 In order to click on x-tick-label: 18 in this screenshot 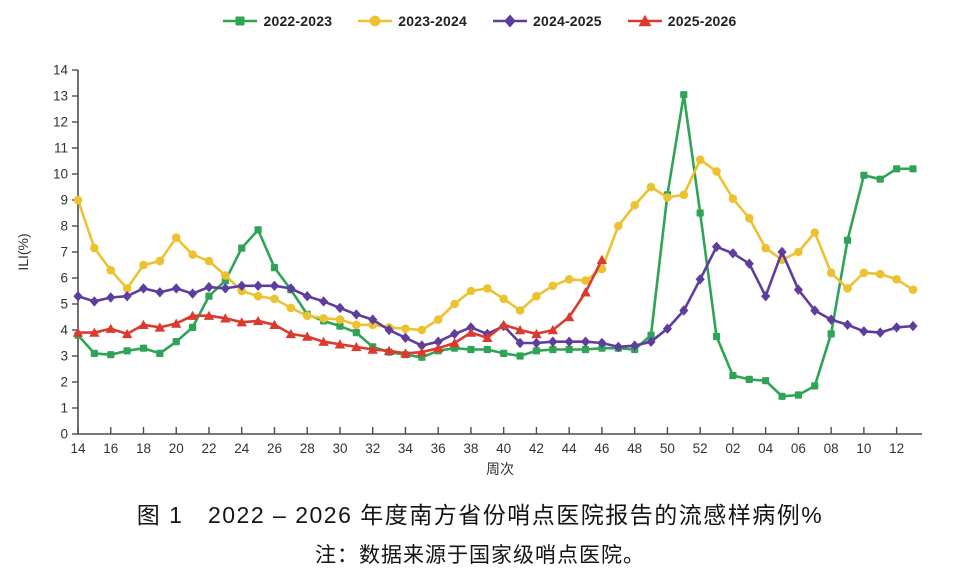, I will do `click(143, 448)`.